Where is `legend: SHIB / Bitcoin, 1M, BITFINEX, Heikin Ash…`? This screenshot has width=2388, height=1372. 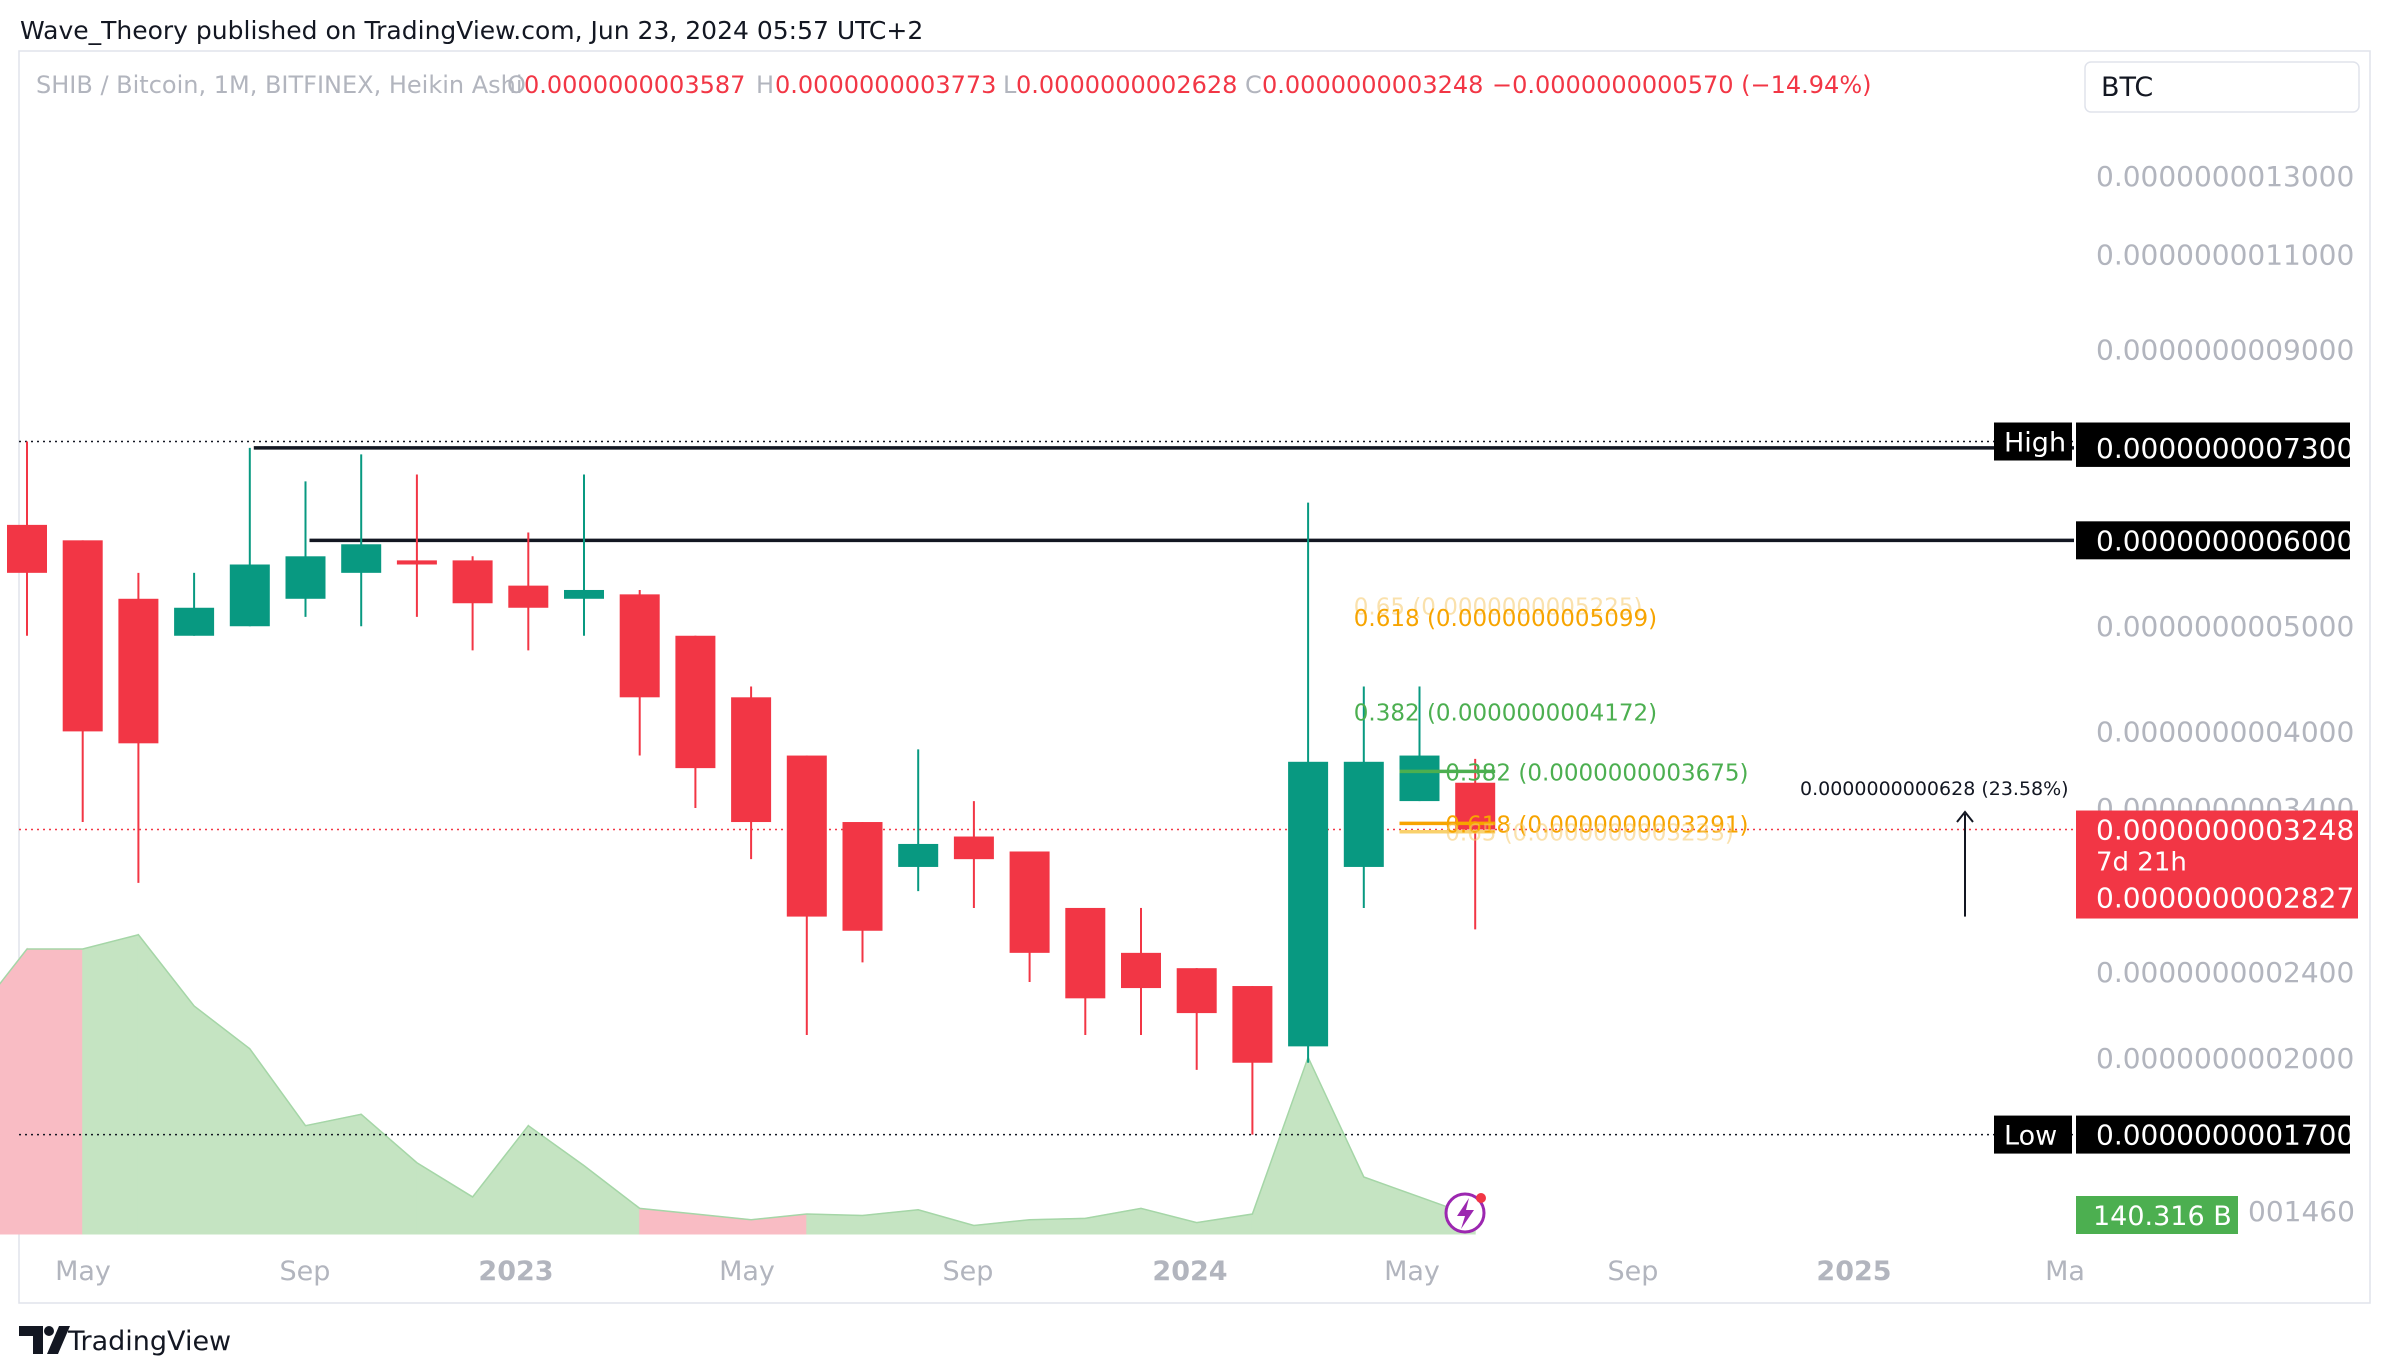
legend: SHIB / Bitcoin, 1M, BITFINEX, Heikin Ash… is located at coordinates (954, 85).